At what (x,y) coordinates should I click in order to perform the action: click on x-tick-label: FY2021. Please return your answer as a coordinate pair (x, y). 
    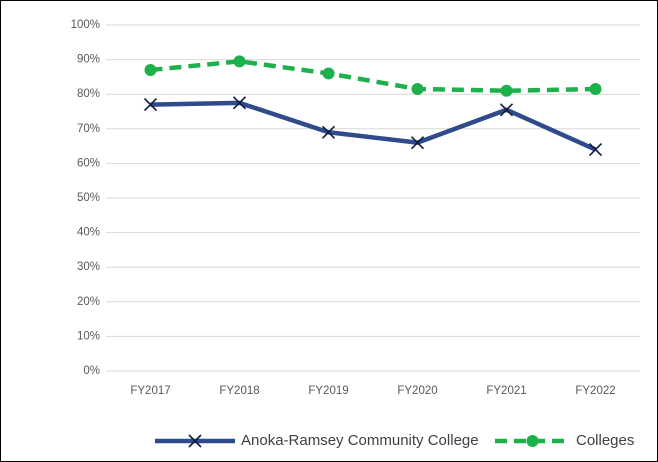
    Looking at the image, I should click on (506, 391).